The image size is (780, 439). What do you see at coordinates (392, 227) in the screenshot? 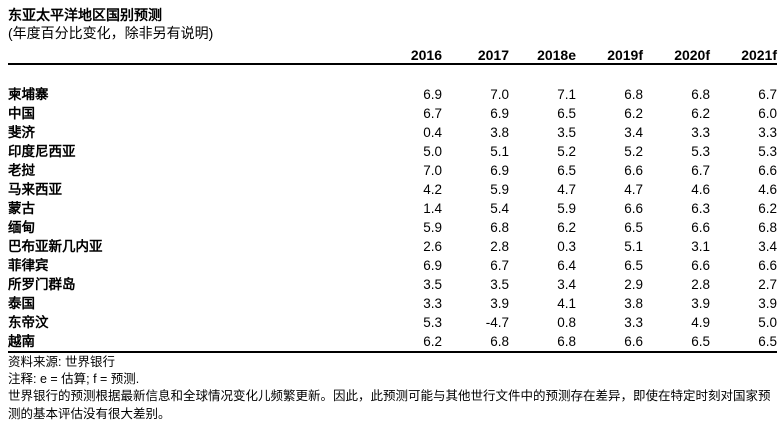
I see `table-row: 缅甸 5.9 6.8 6.2 6.5 6.6 6.8` at bounding box center [392, 227].